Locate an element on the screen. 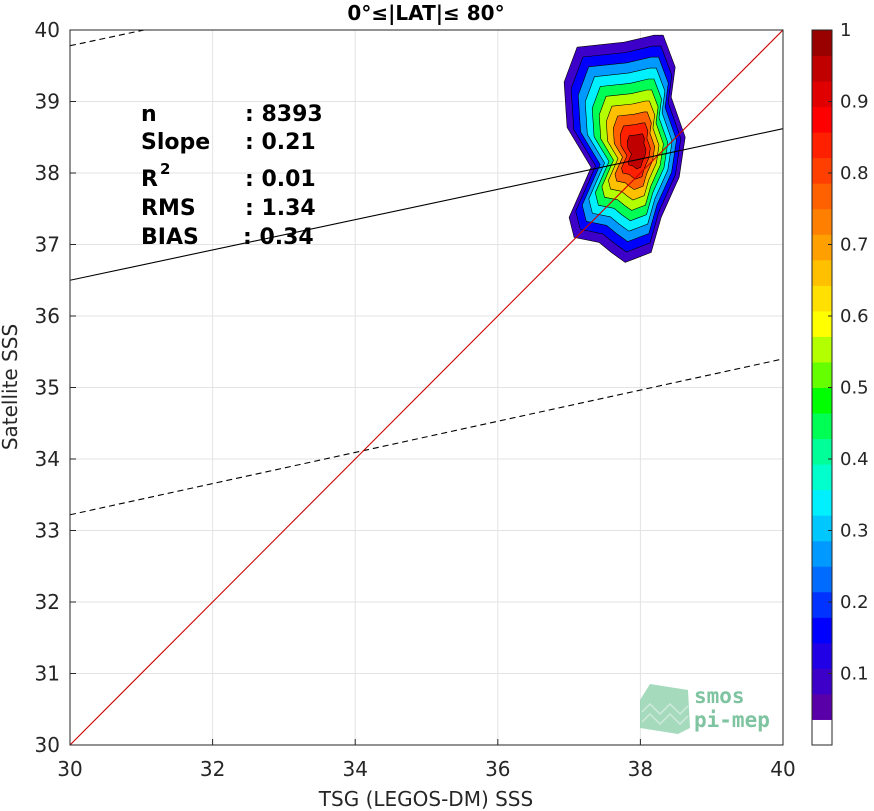 Image resolution: width=874 pixels, height=811 pixels. y-tick-label: 35 is located at coordinates (47, 388).